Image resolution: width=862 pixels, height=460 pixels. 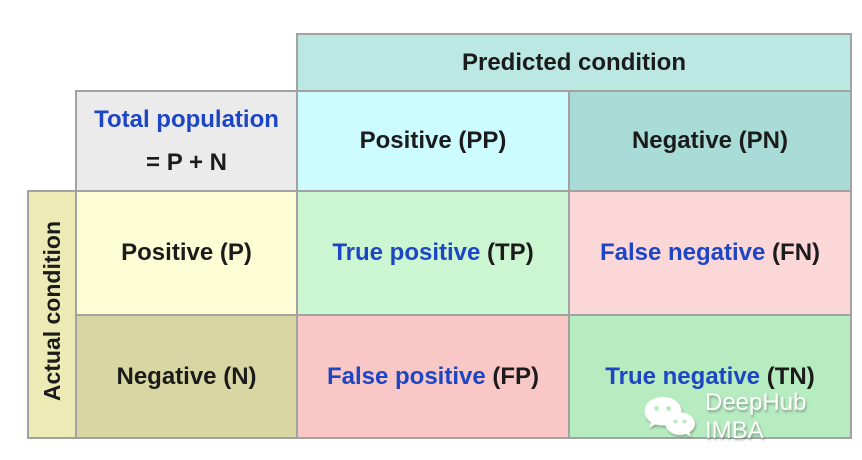 I want to click on true-positive-link: True positive, so click(x=406, y=252).